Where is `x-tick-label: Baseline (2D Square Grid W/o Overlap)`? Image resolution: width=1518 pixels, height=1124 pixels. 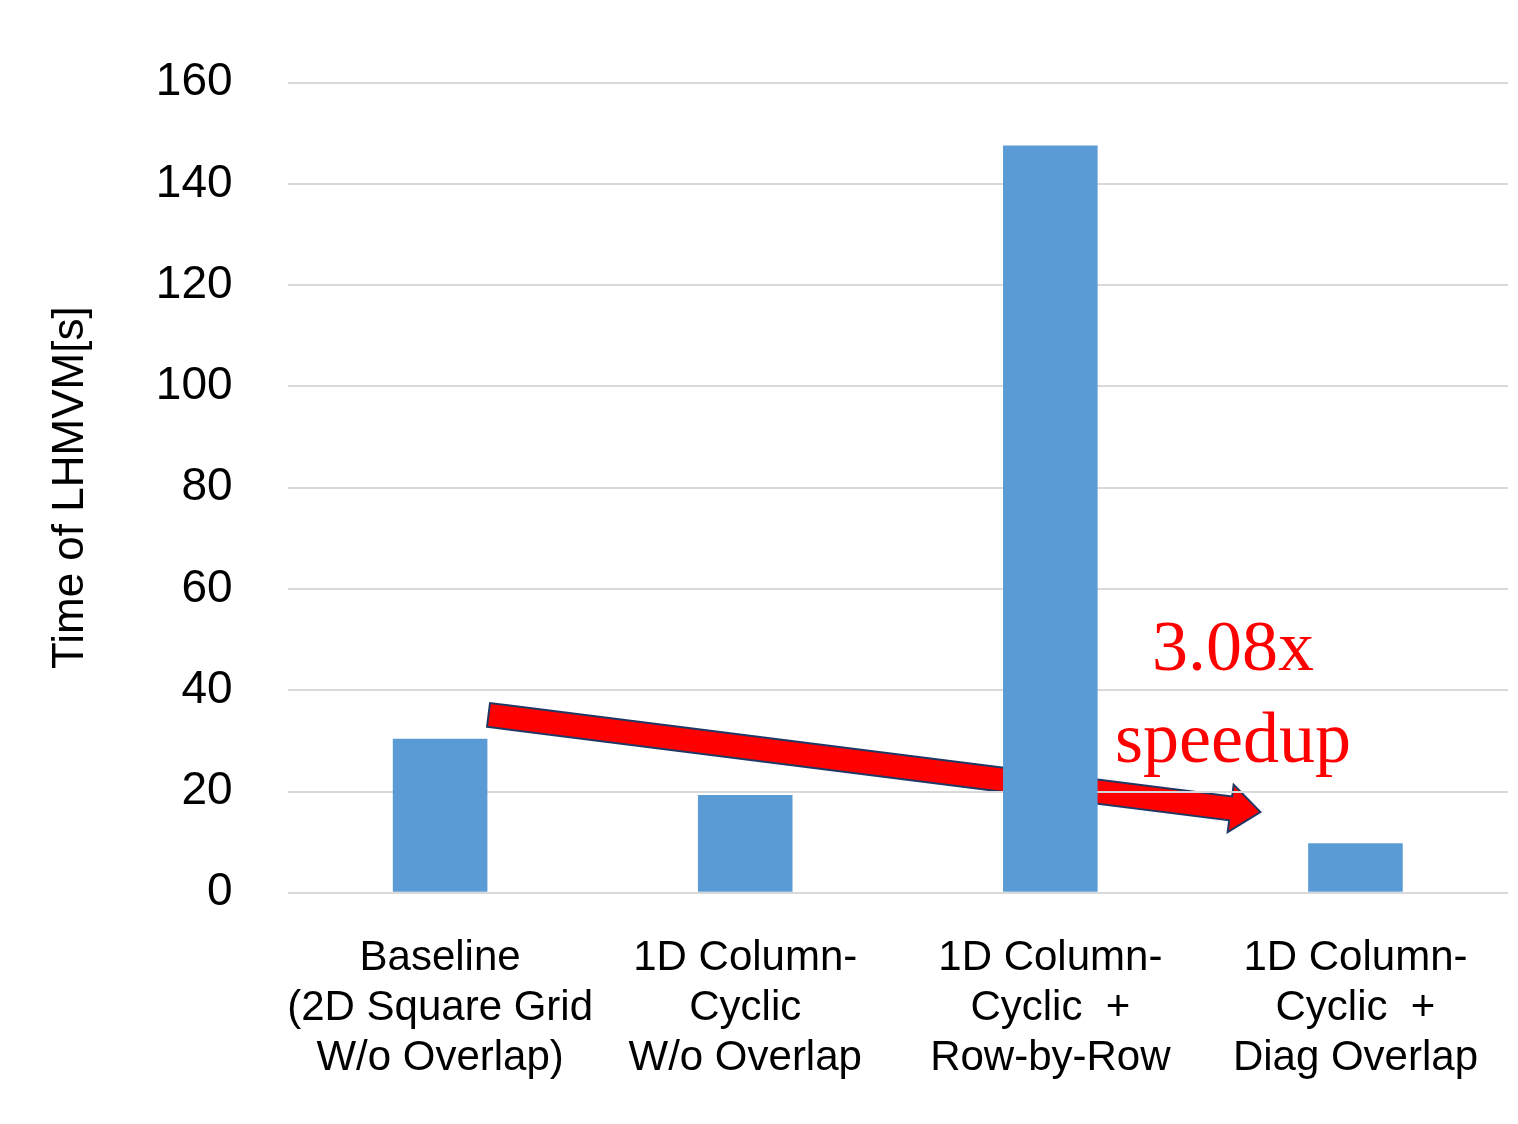 x-tick-label: Baseline (2D Square Grid W/o Overlap) is located at coordinates (440, 1005).